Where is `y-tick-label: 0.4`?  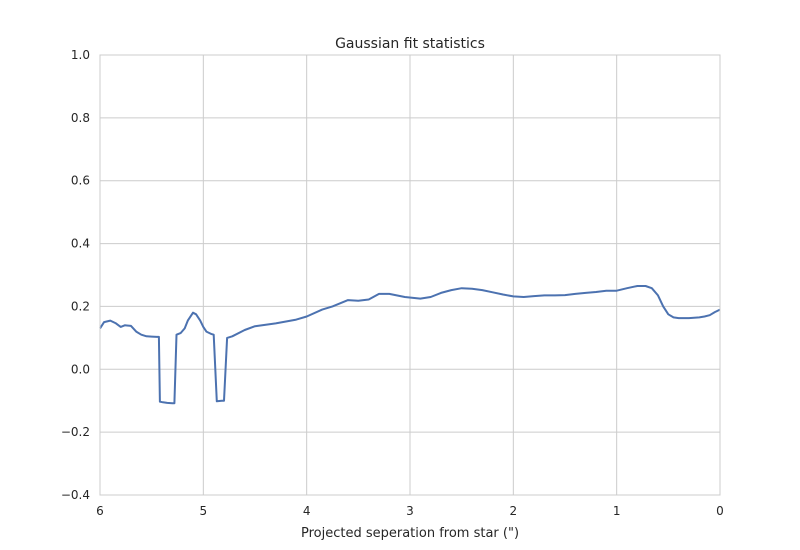 y-tick-label: 0.4 is located at coordinates (80, 244).